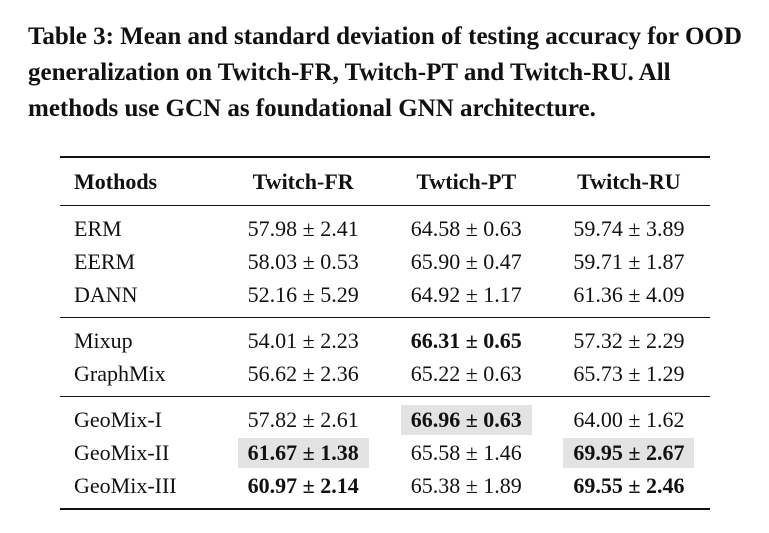  I want to click on value-text: 57.82 ± 2.61, so click(303, 419).